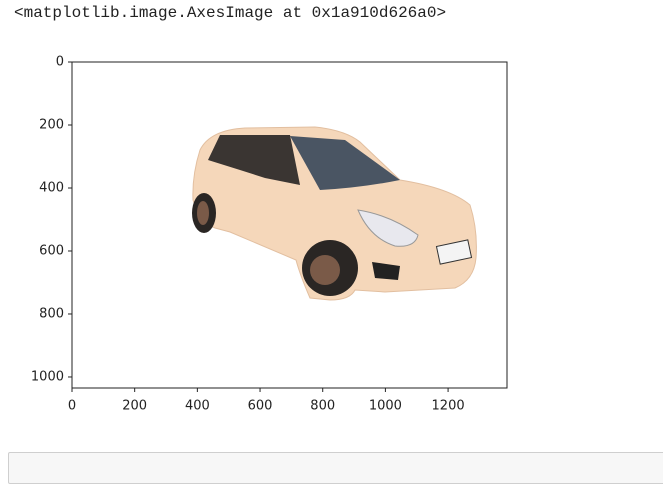 Image resolution: width=663 pixels, height=484 pixels. What do you see at coordinates (197, 406) in the screenshot?
I see `x-tick-label: 400` at bounding box center [197, 406].